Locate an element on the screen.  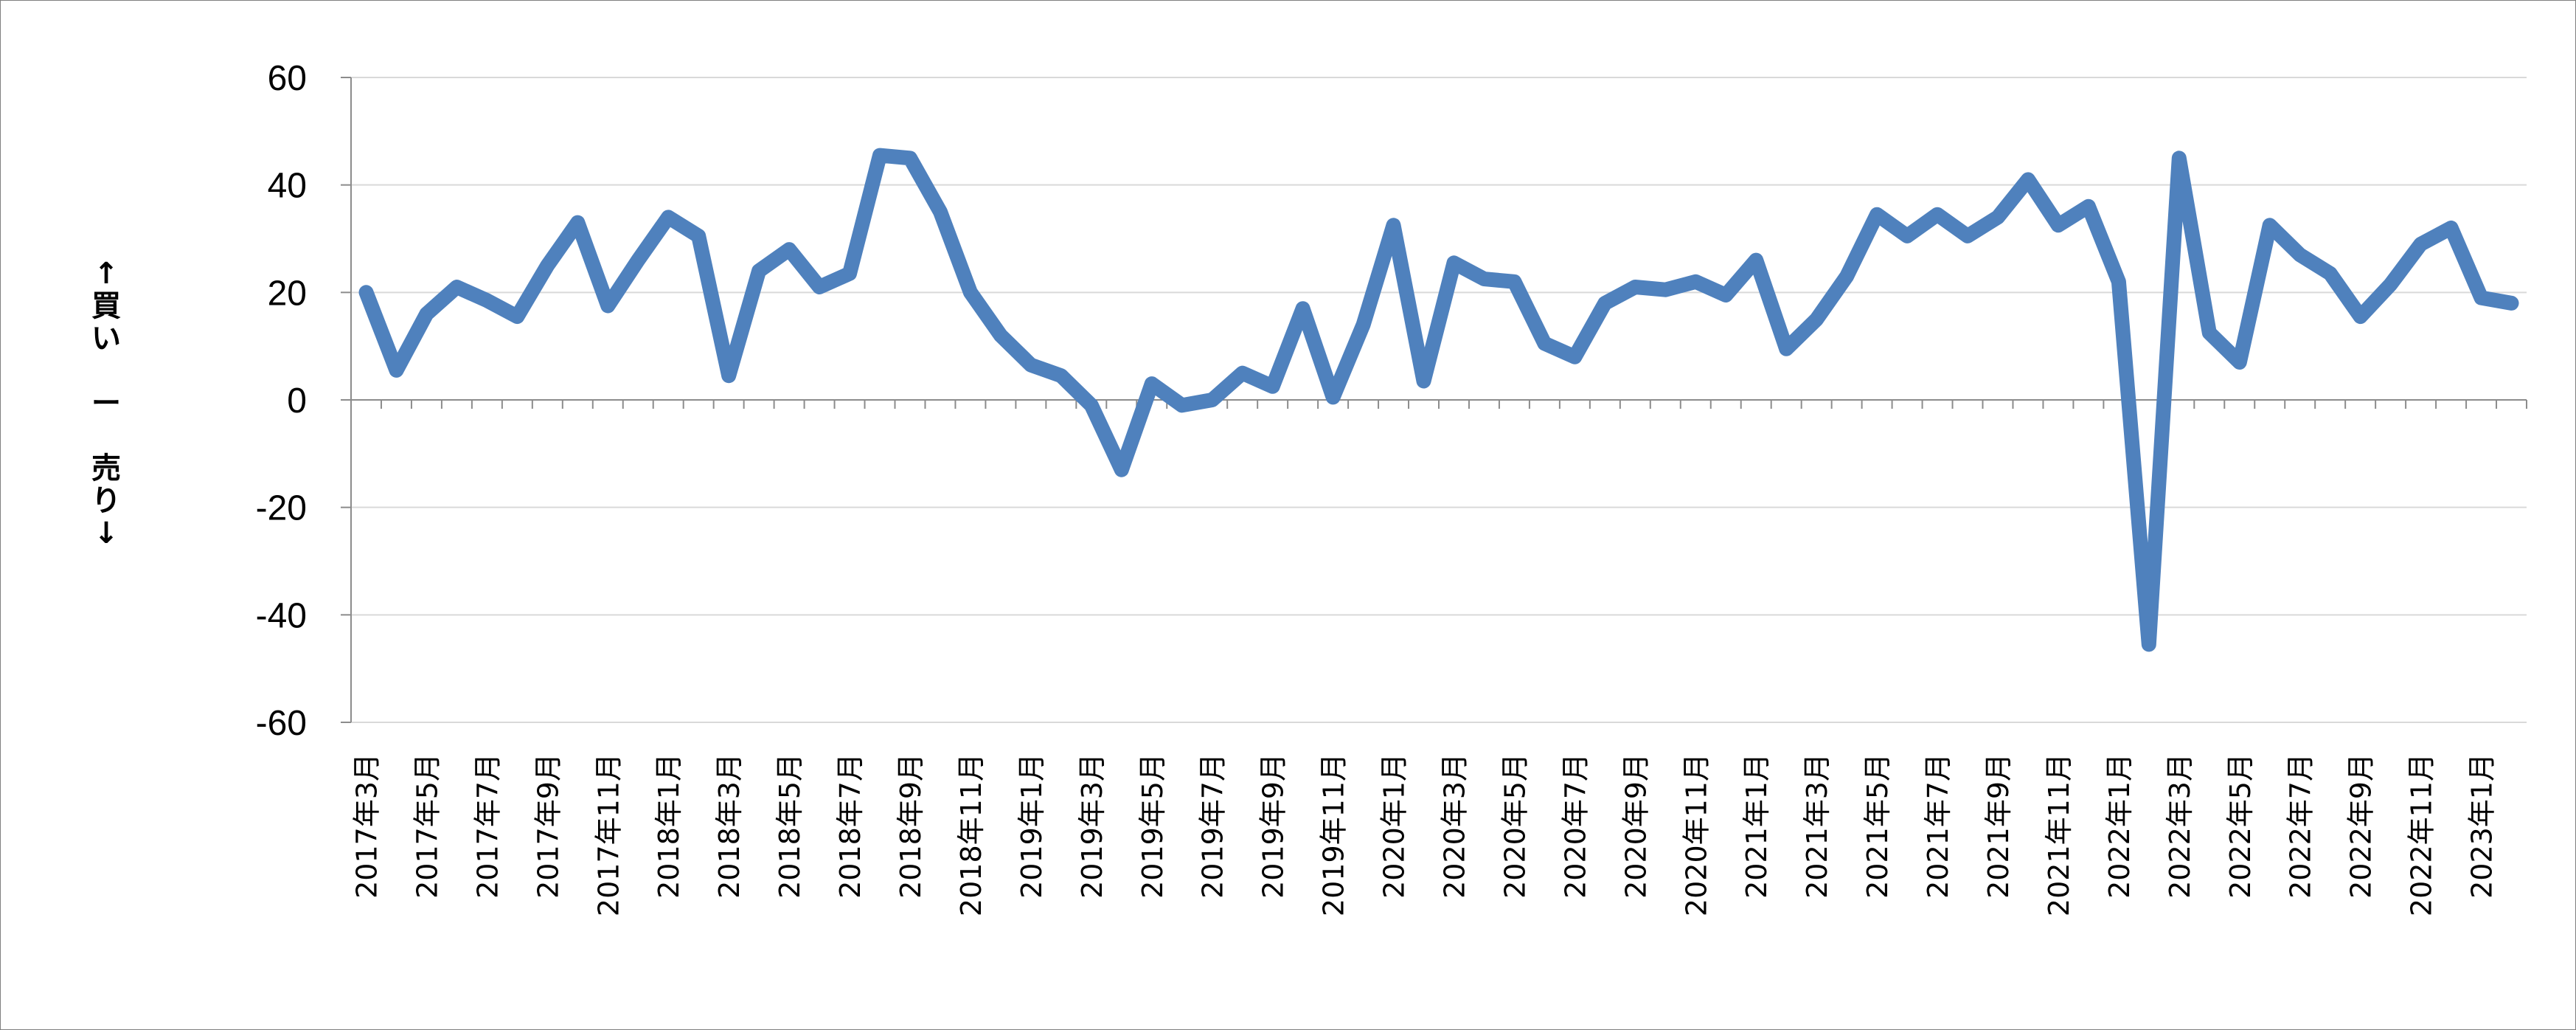
x-tick-label: 2018年3月 is located at coordinates (729, 826).